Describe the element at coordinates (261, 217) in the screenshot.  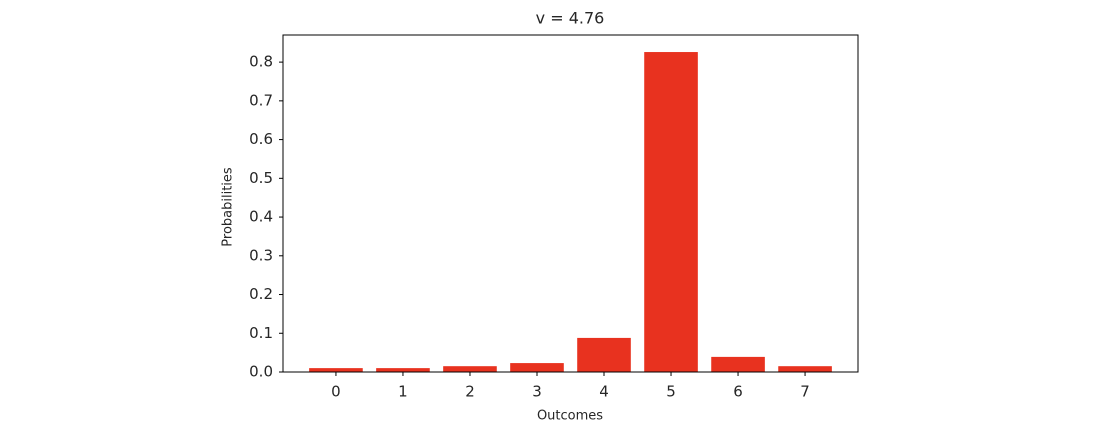
I see `y-tick-label: 0.4` at that location.